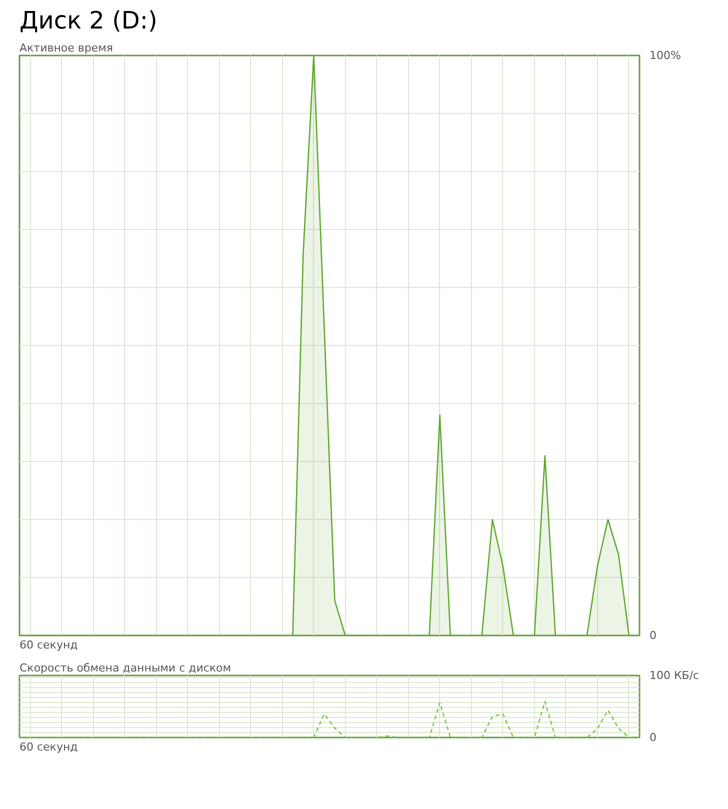  Describe the element at coordinates (330, 719) in the screenshot. I see `line-series` at that location.